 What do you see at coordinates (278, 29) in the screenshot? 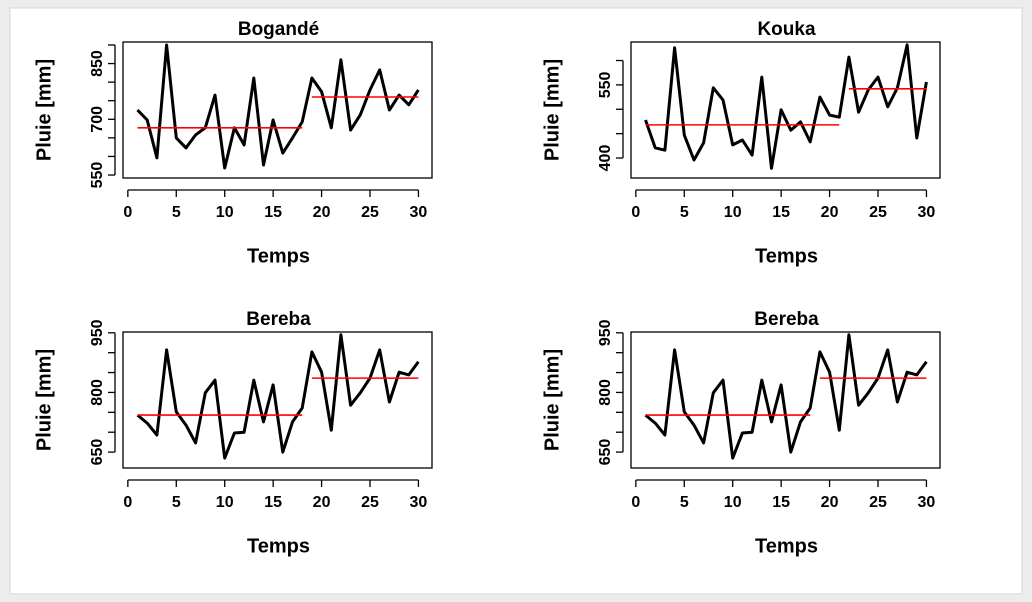
I see `subplot-title: Bogandé` at bounding box center [278, 29].